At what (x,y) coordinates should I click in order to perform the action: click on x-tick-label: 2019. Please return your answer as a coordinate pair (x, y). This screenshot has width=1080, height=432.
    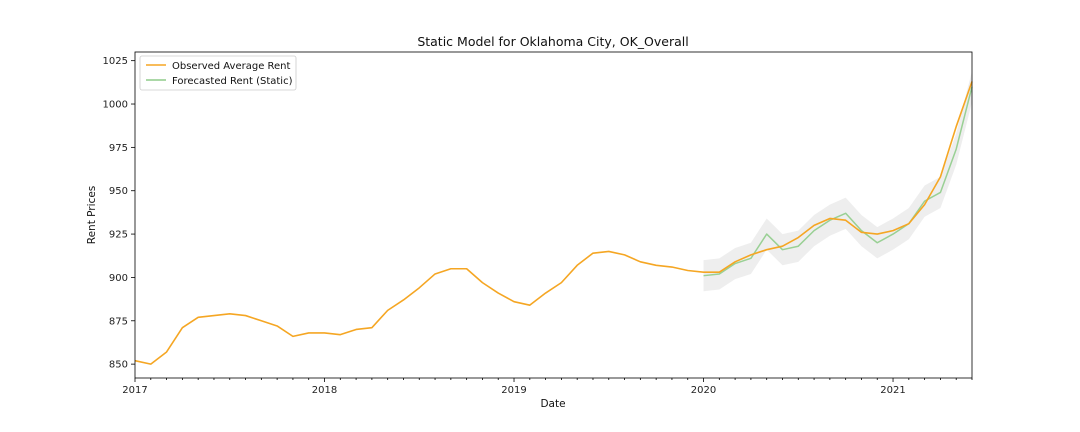
    Looking at the image, I should click on (513, 390).